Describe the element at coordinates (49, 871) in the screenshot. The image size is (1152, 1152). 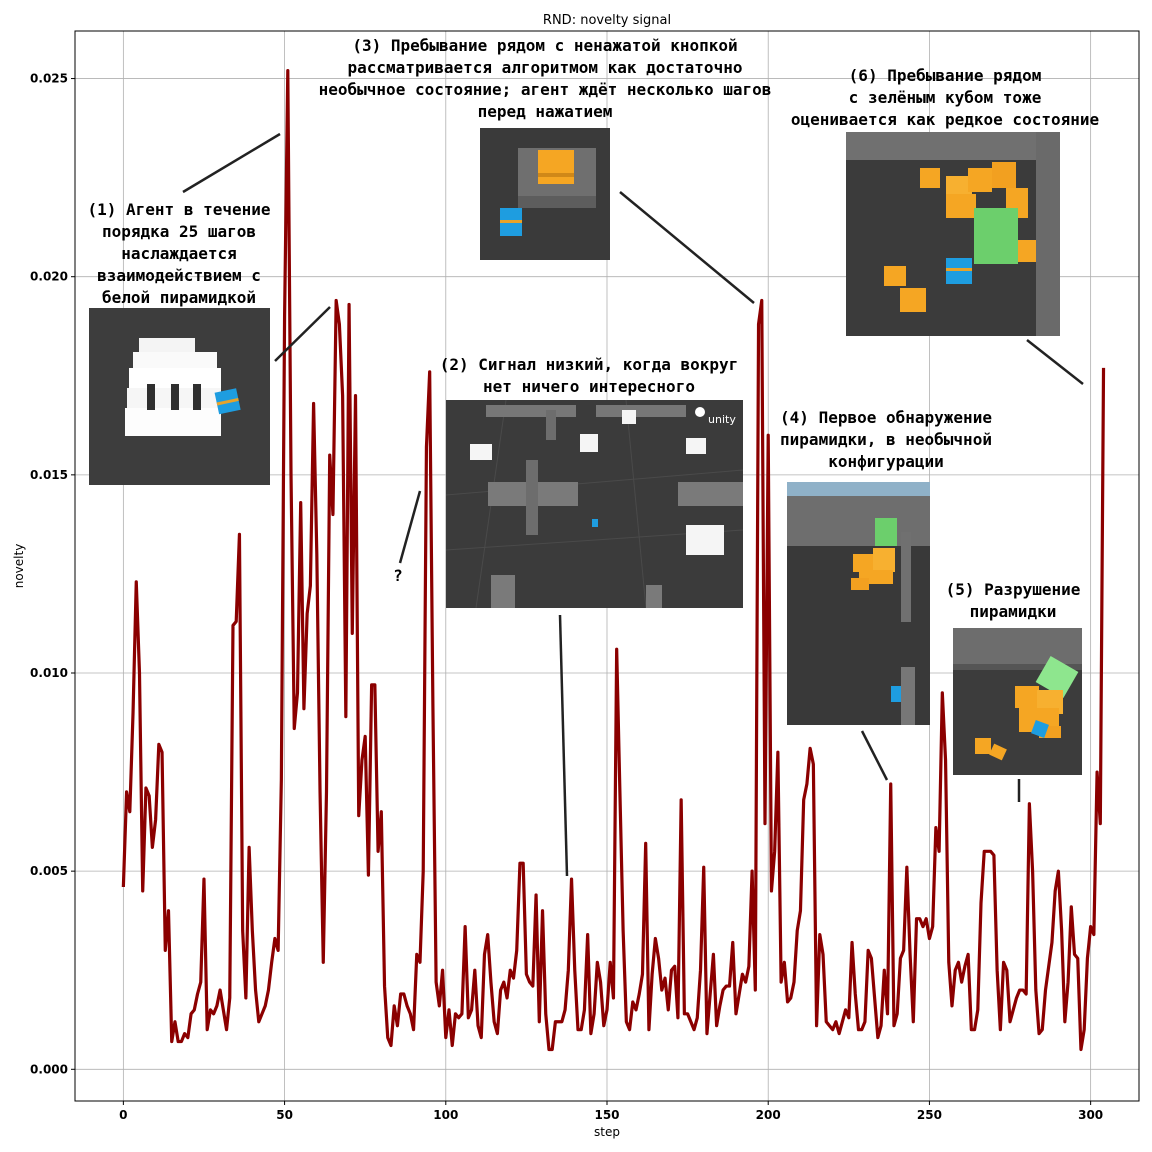
I see `y-tick-label: 0.005` at that location.